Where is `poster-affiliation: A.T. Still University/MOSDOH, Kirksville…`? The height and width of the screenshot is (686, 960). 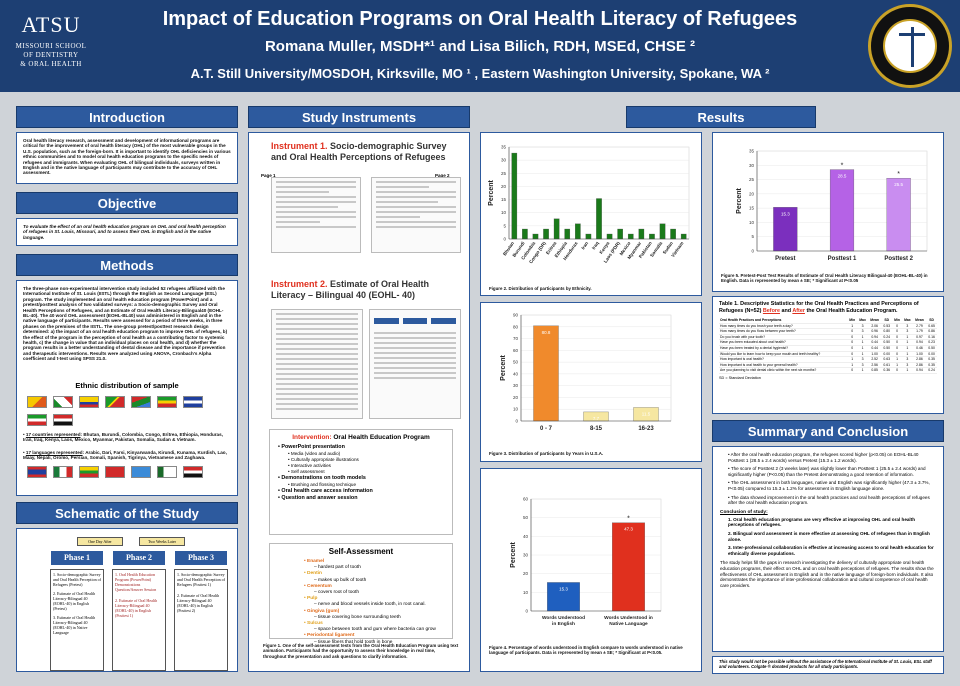 poster-affiliation: A.T. Still University/MOSDOH, Kirksville… is located at coordinates (480, 73).